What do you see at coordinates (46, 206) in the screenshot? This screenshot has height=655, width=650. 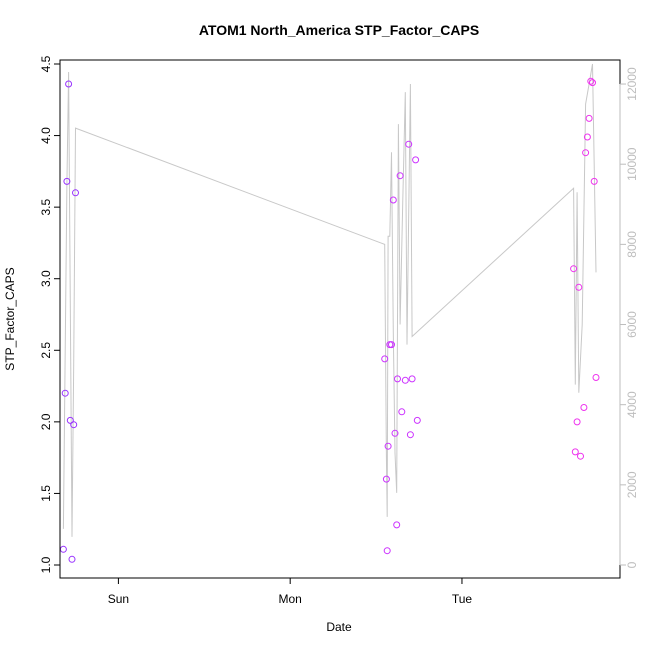 I see `y-tick-label: 3.5` at bounding box center [46, 206].